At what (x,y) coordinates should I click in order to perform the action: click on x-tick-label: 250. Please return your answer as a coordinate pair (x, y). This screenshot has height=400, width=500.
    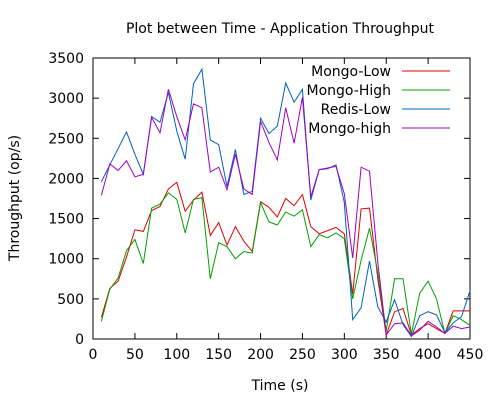
    Looking at the image, I should click on (302, 355).